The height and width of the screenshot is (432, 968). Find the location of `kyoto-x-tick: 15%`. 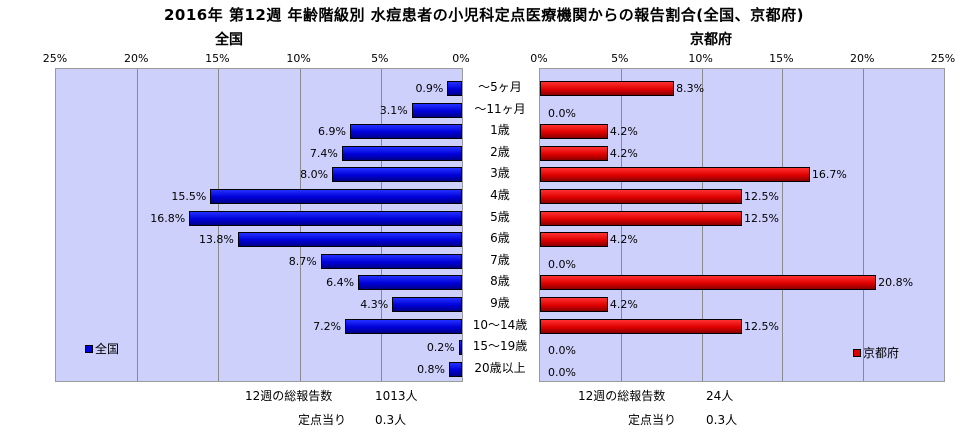

kyoto-x-tick: 15% is located at coordinates (781, 58).